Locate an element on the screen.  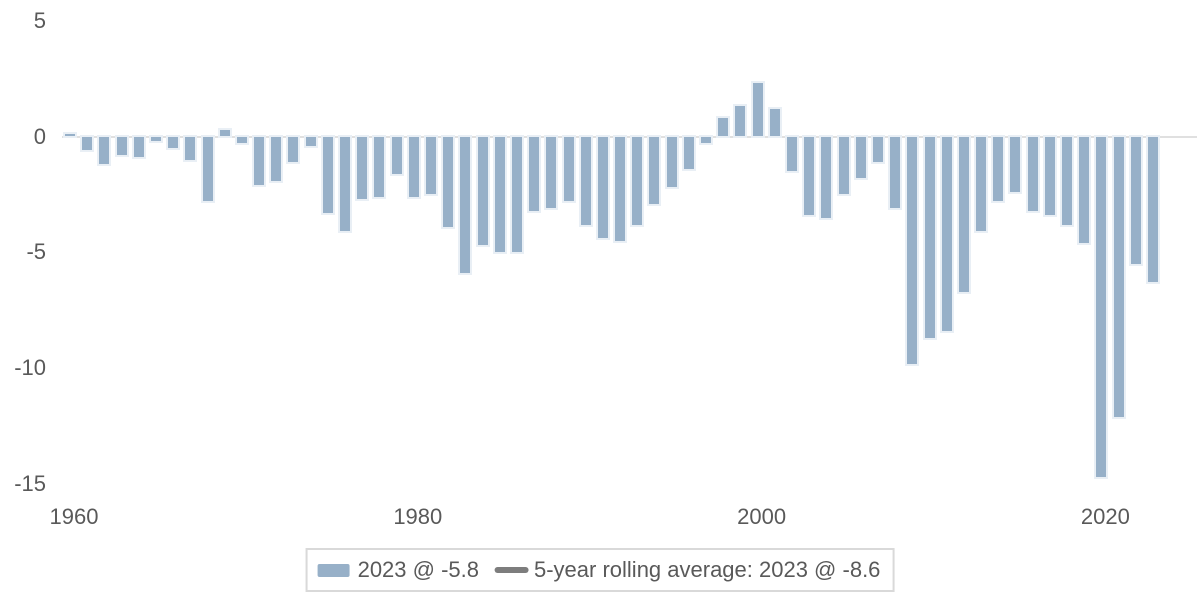
bar-1993 is located at coordinates (637, 180).